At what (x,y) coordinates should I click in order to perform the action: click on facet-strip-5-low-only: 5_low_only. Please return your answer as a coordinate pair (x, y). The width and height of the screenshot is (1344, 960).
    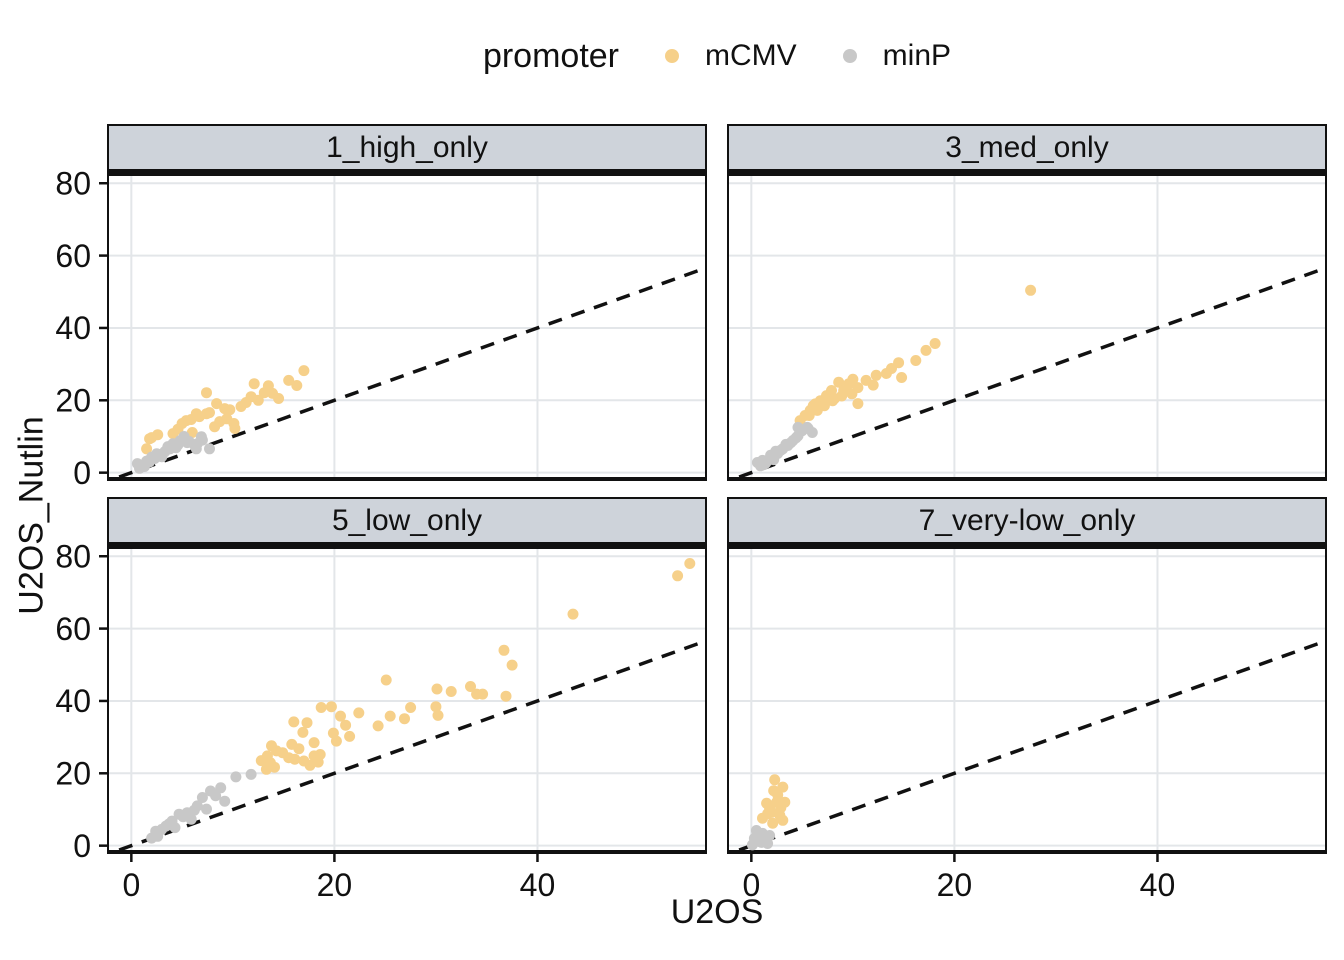
    Looking at the image, I should click on (407, 520).